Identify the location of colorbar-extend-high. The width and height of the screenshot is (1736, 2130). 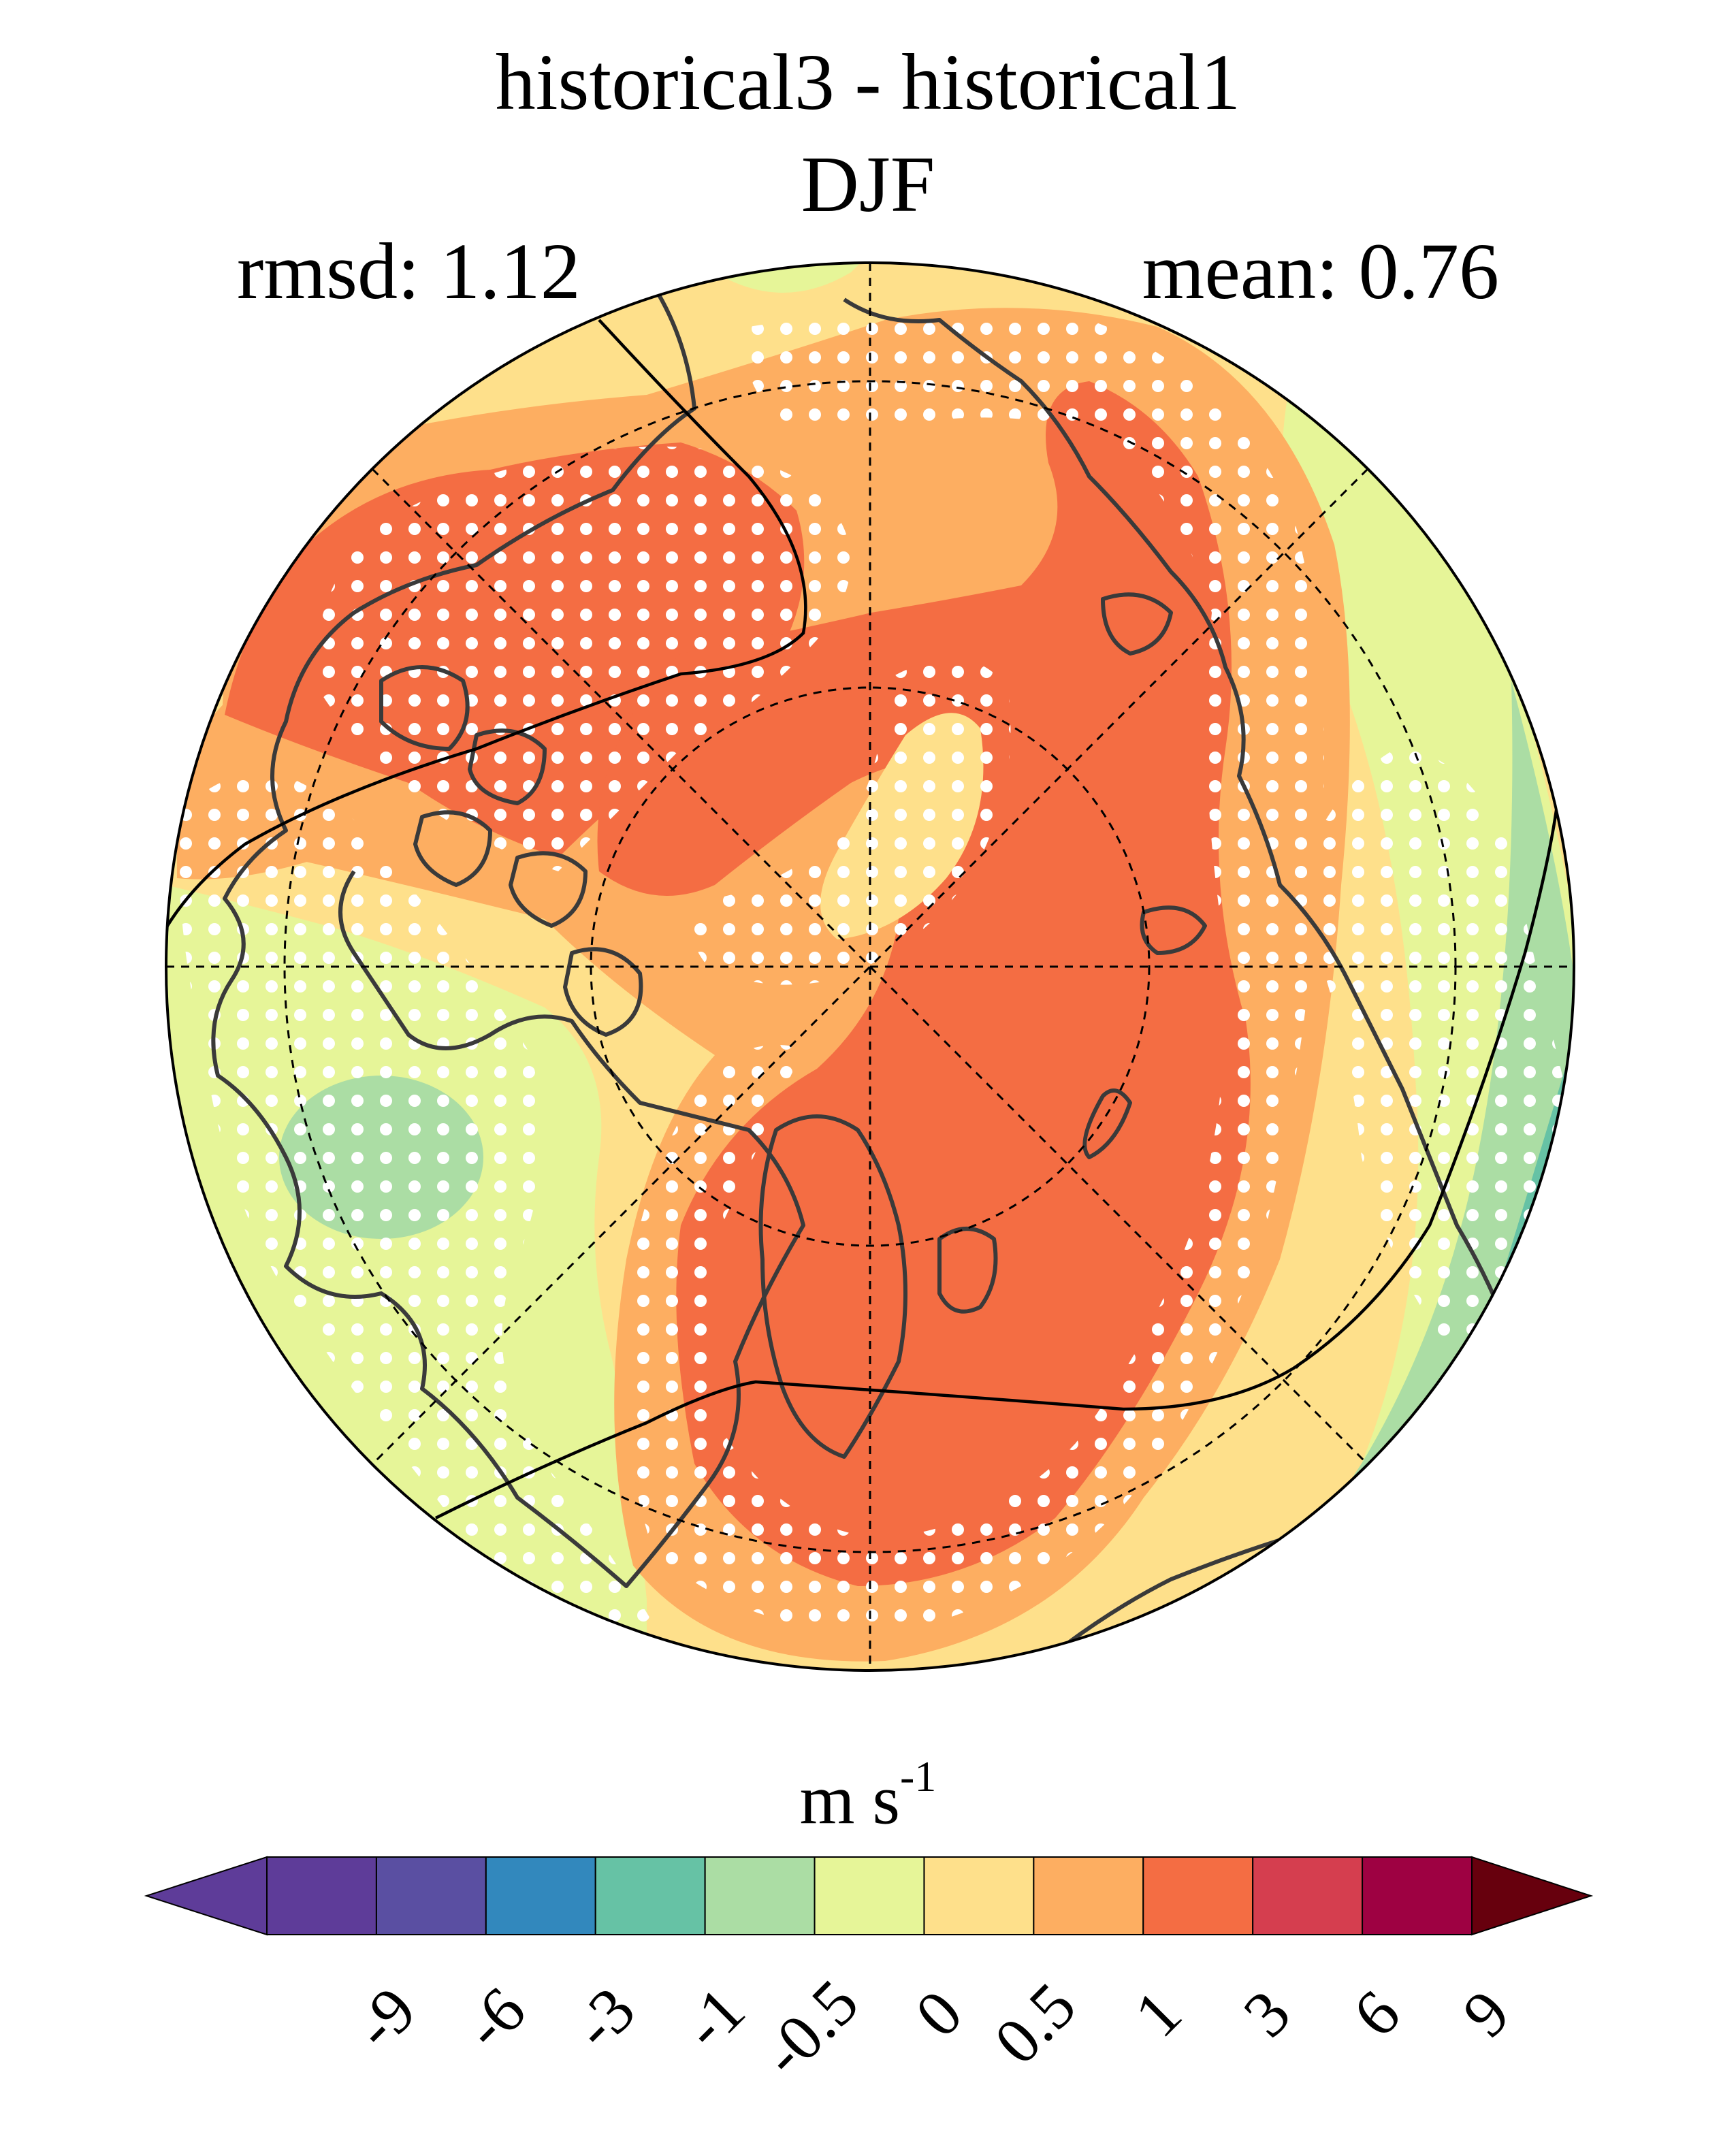
(1532, 1896).